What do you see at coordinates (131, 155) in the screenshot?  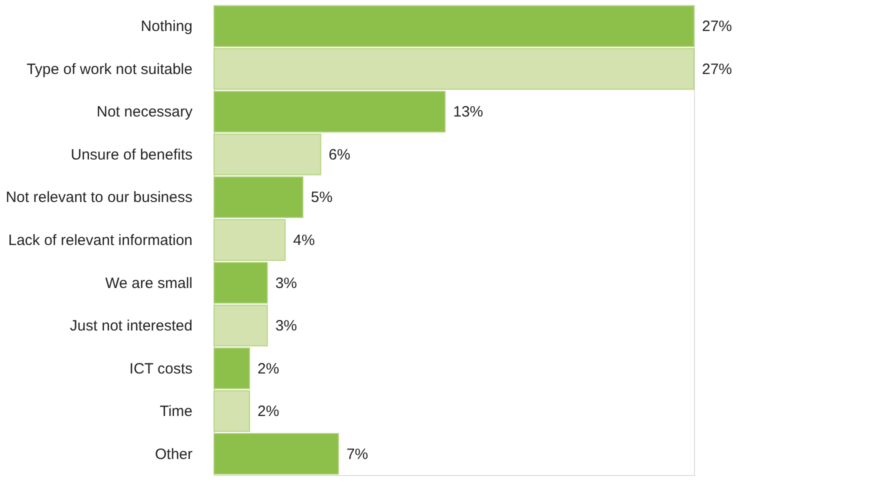 I see `y-tick-label: Unsure of benefits` at bounding box center [131, 155].